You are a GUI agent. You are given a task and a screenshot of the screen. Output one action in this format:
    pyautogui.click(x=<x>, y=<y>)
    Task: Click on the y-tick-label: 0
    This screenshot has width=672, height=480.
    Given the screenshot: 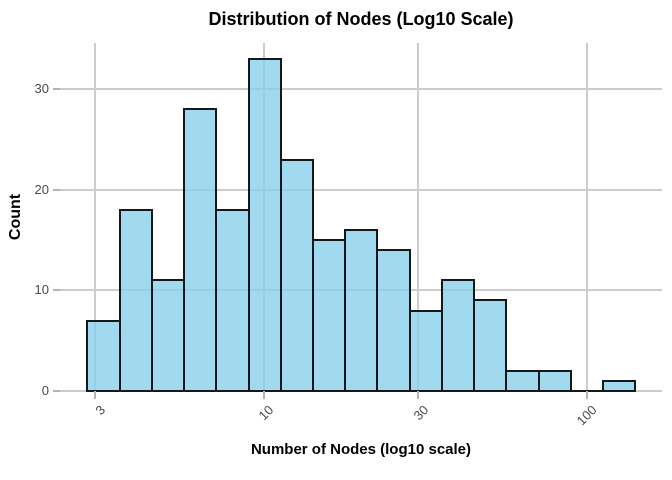 What is the action you would take?
    pyautogui.click(x=45, y=390)
    